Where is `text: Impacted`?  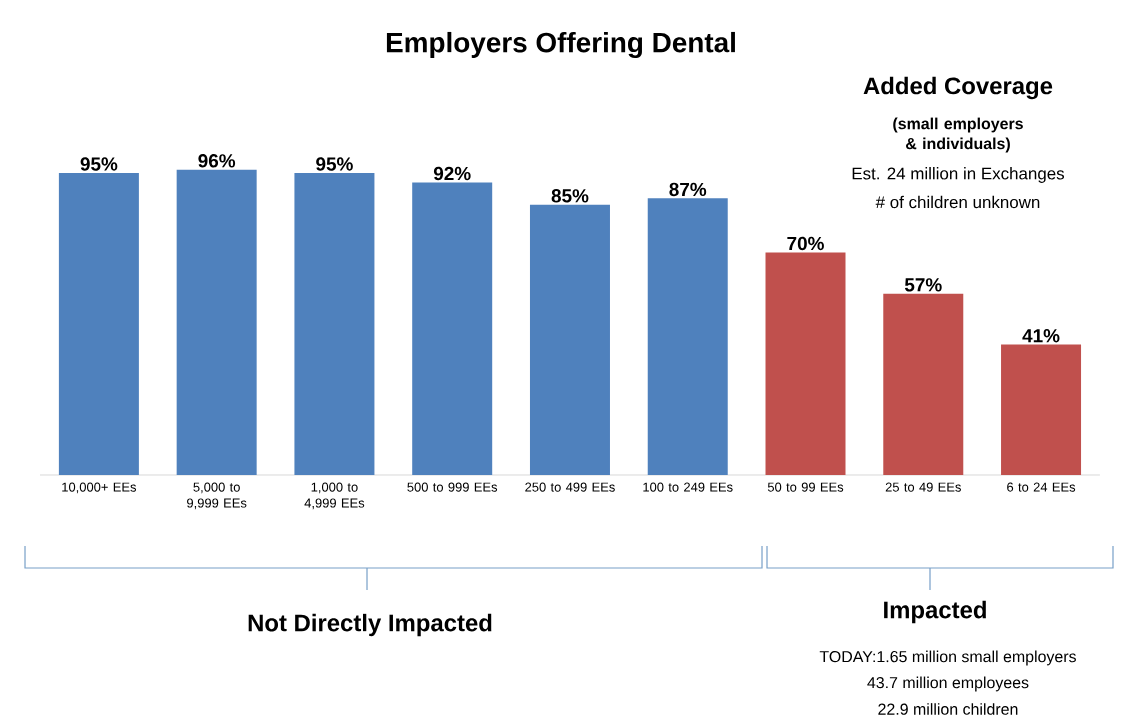 text: Impacted is located at coordinates (935, 612).